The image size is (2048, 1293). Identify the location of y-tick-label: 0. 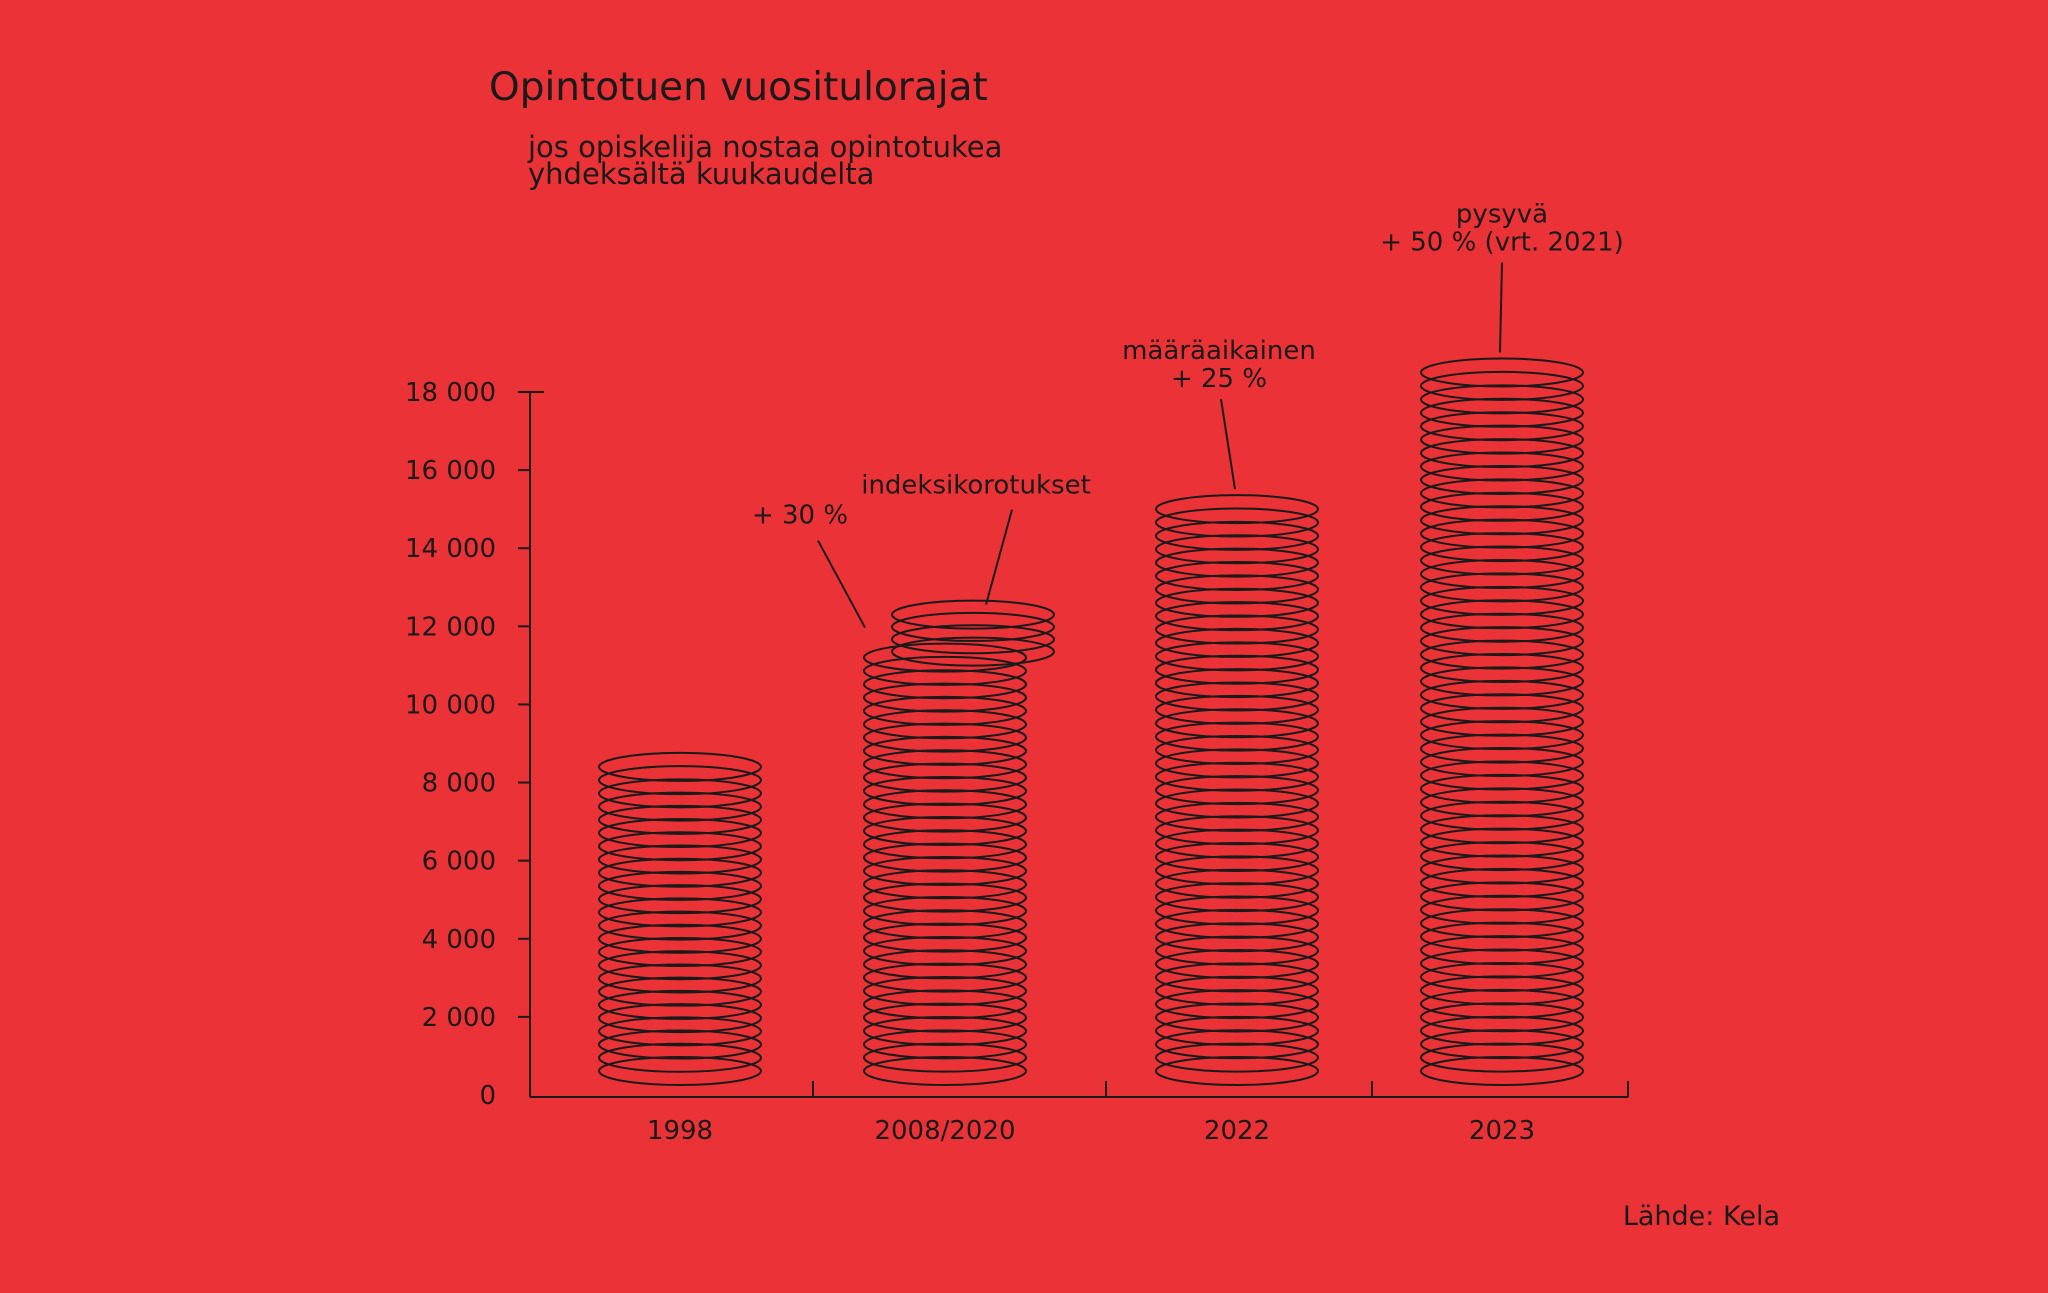
(487, 1096).